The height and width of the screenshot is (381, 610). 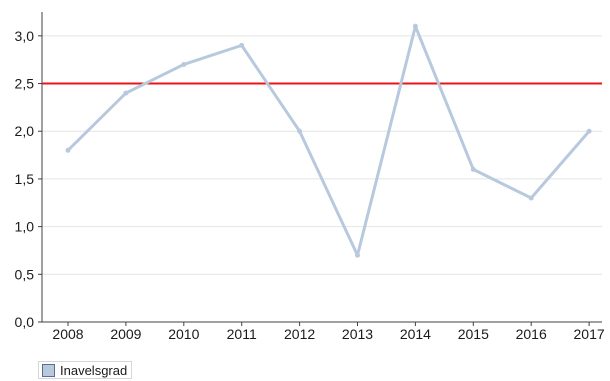 I want to click on x-tick-label: 2015, so click(x=473, y=334).